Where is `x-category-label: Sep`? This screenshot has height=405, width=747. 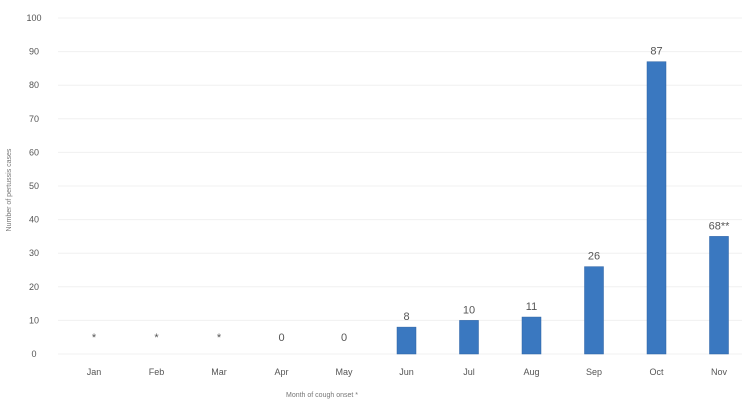
x-category-label: Sep is located at coordinates (594, 372).